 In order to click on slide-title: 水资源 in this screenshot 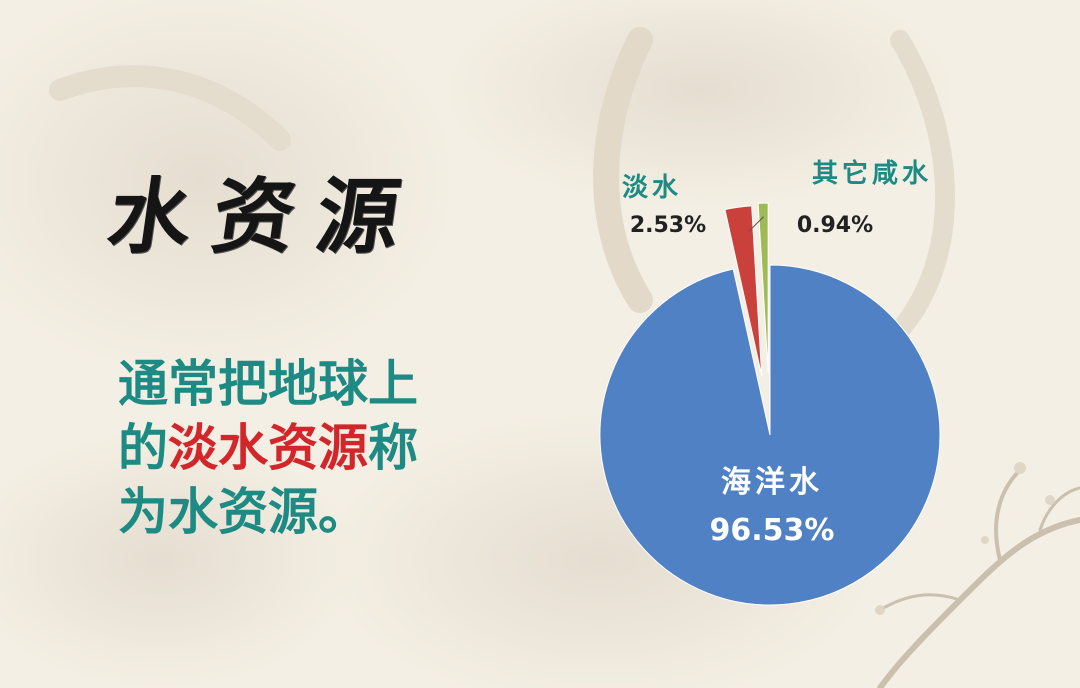, I will do `click(265, 217)`.